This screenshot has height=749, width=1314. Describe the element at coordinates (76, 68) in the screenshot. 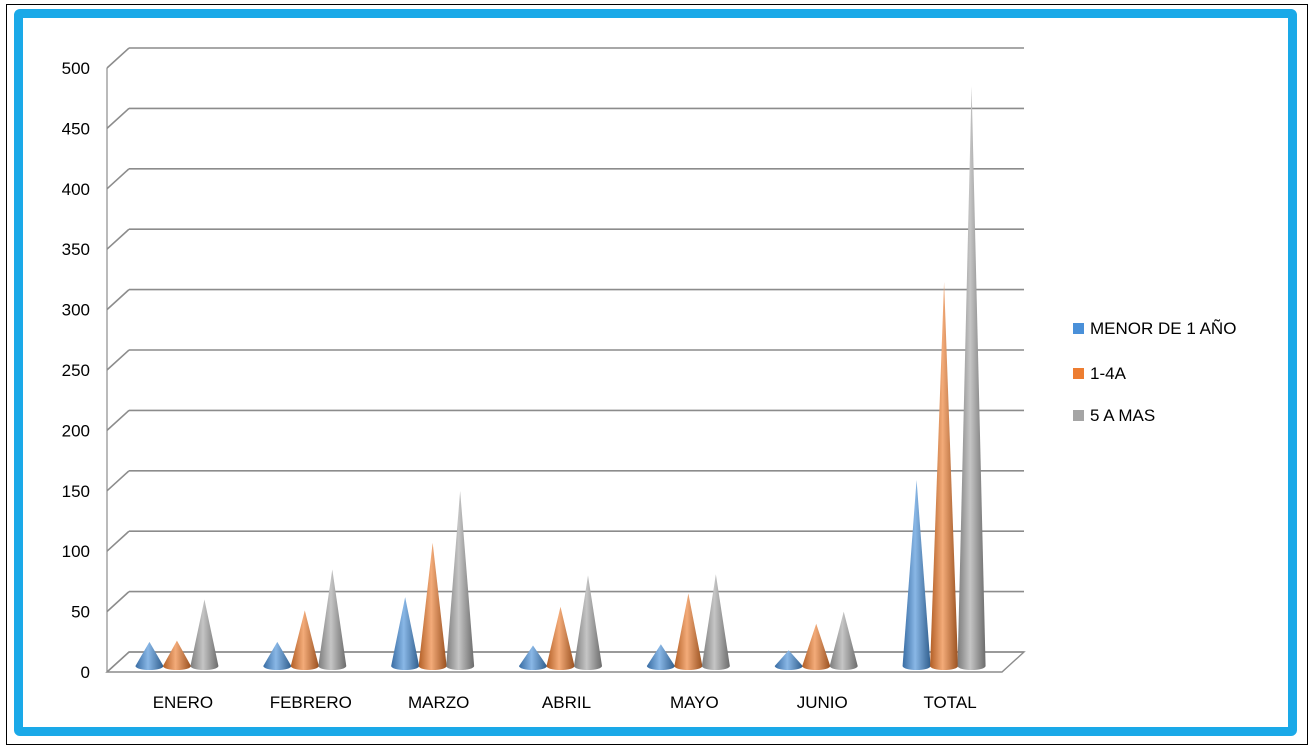

I see `y-tick-label: 500` at that location.